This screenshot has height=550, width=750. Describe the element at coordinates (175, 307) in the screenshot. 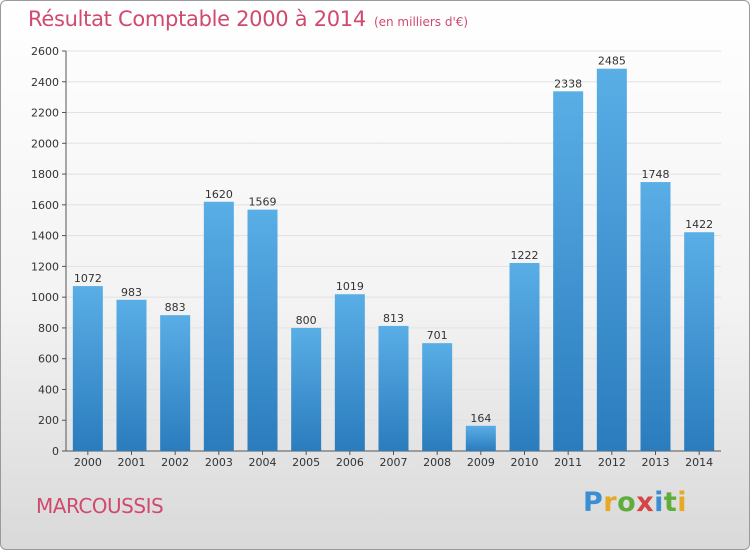

I see `bar-value-label: 883` at that location.